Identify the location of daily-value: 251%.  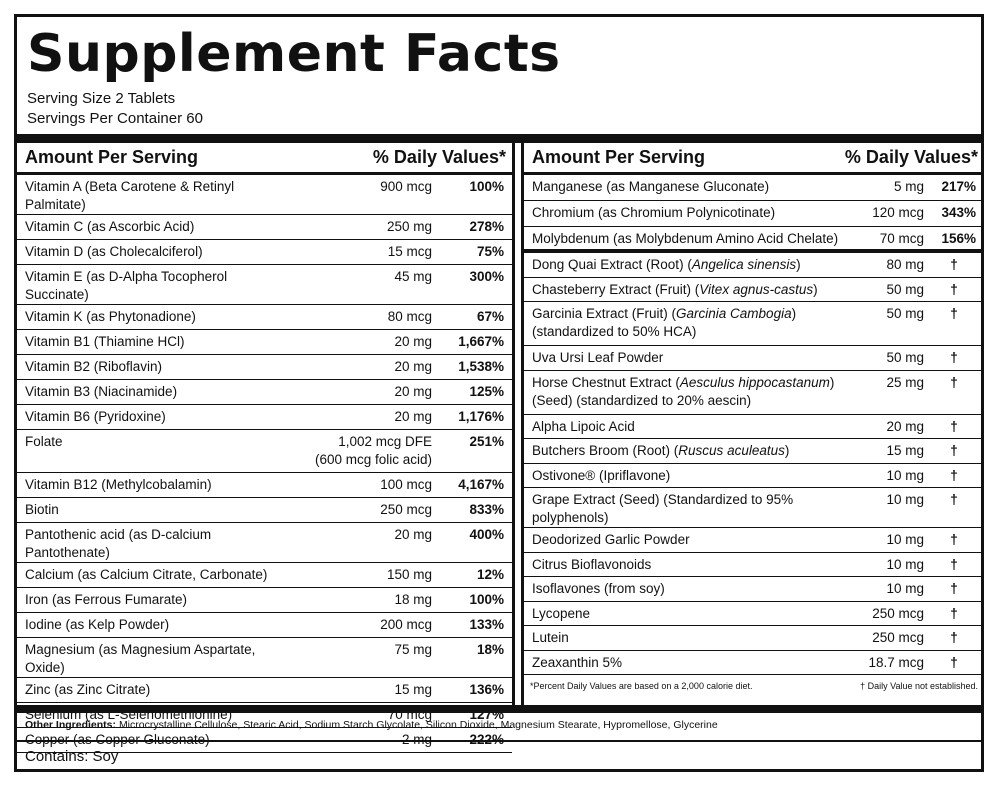
(486, 441).